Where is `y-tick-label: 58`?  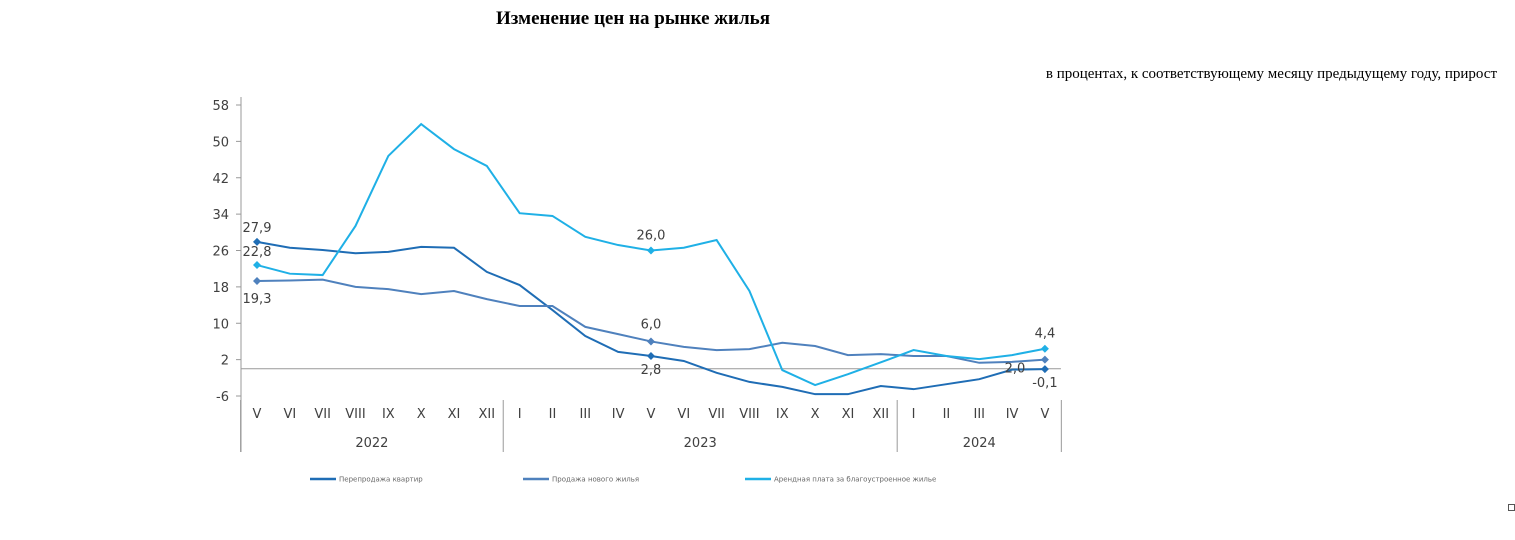
y-tick-label: 58 is located at coordinates (220, 106).